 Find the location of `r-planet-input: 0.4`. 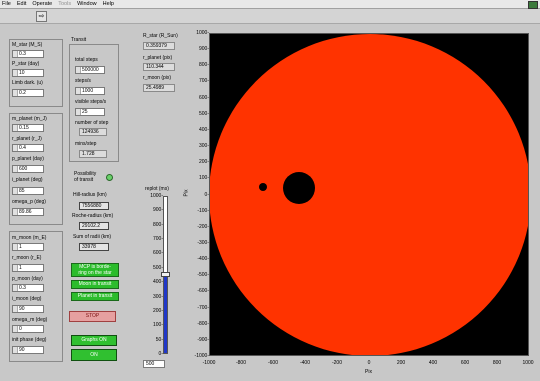

r-planet-input: 0.4 is located at coordinates (28, 148).